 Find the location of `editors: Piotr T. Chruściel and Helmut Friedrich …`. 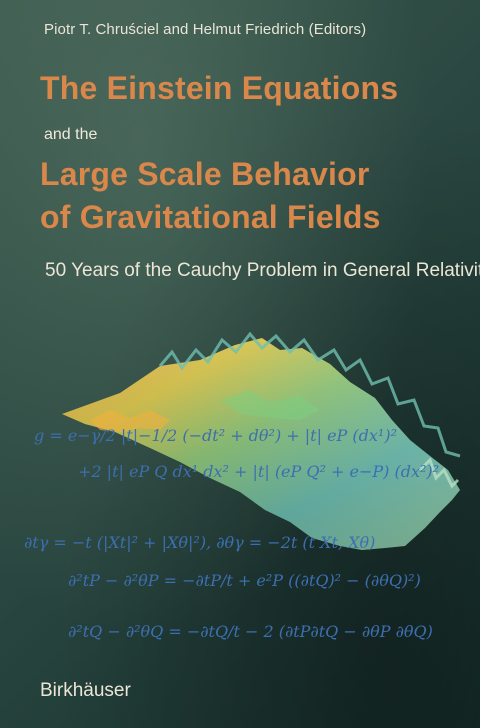

editors: Piotr T. Chruściel and Helmut Friedrich … is located at coordinates (205, 29).